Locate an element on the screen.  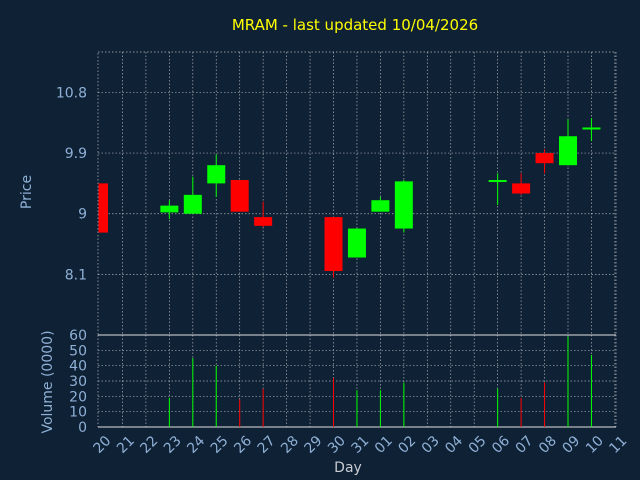
volume-tick-label: 60 is located at coordinates (78, 336).